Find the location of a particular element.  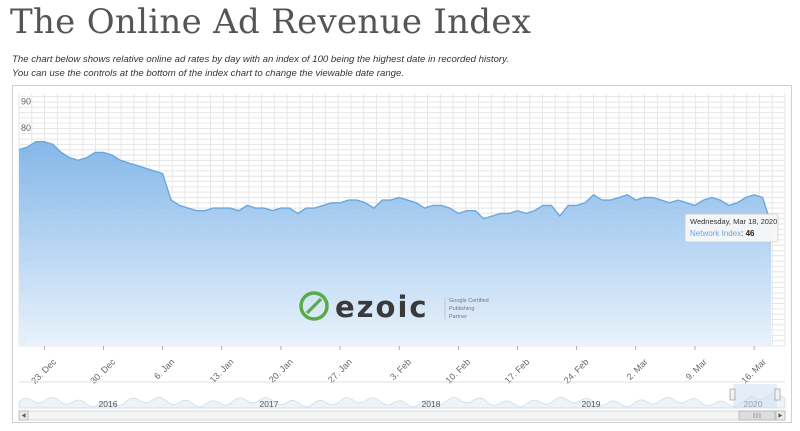

y-tick-label: 90 is located at coordinates (26, 101).